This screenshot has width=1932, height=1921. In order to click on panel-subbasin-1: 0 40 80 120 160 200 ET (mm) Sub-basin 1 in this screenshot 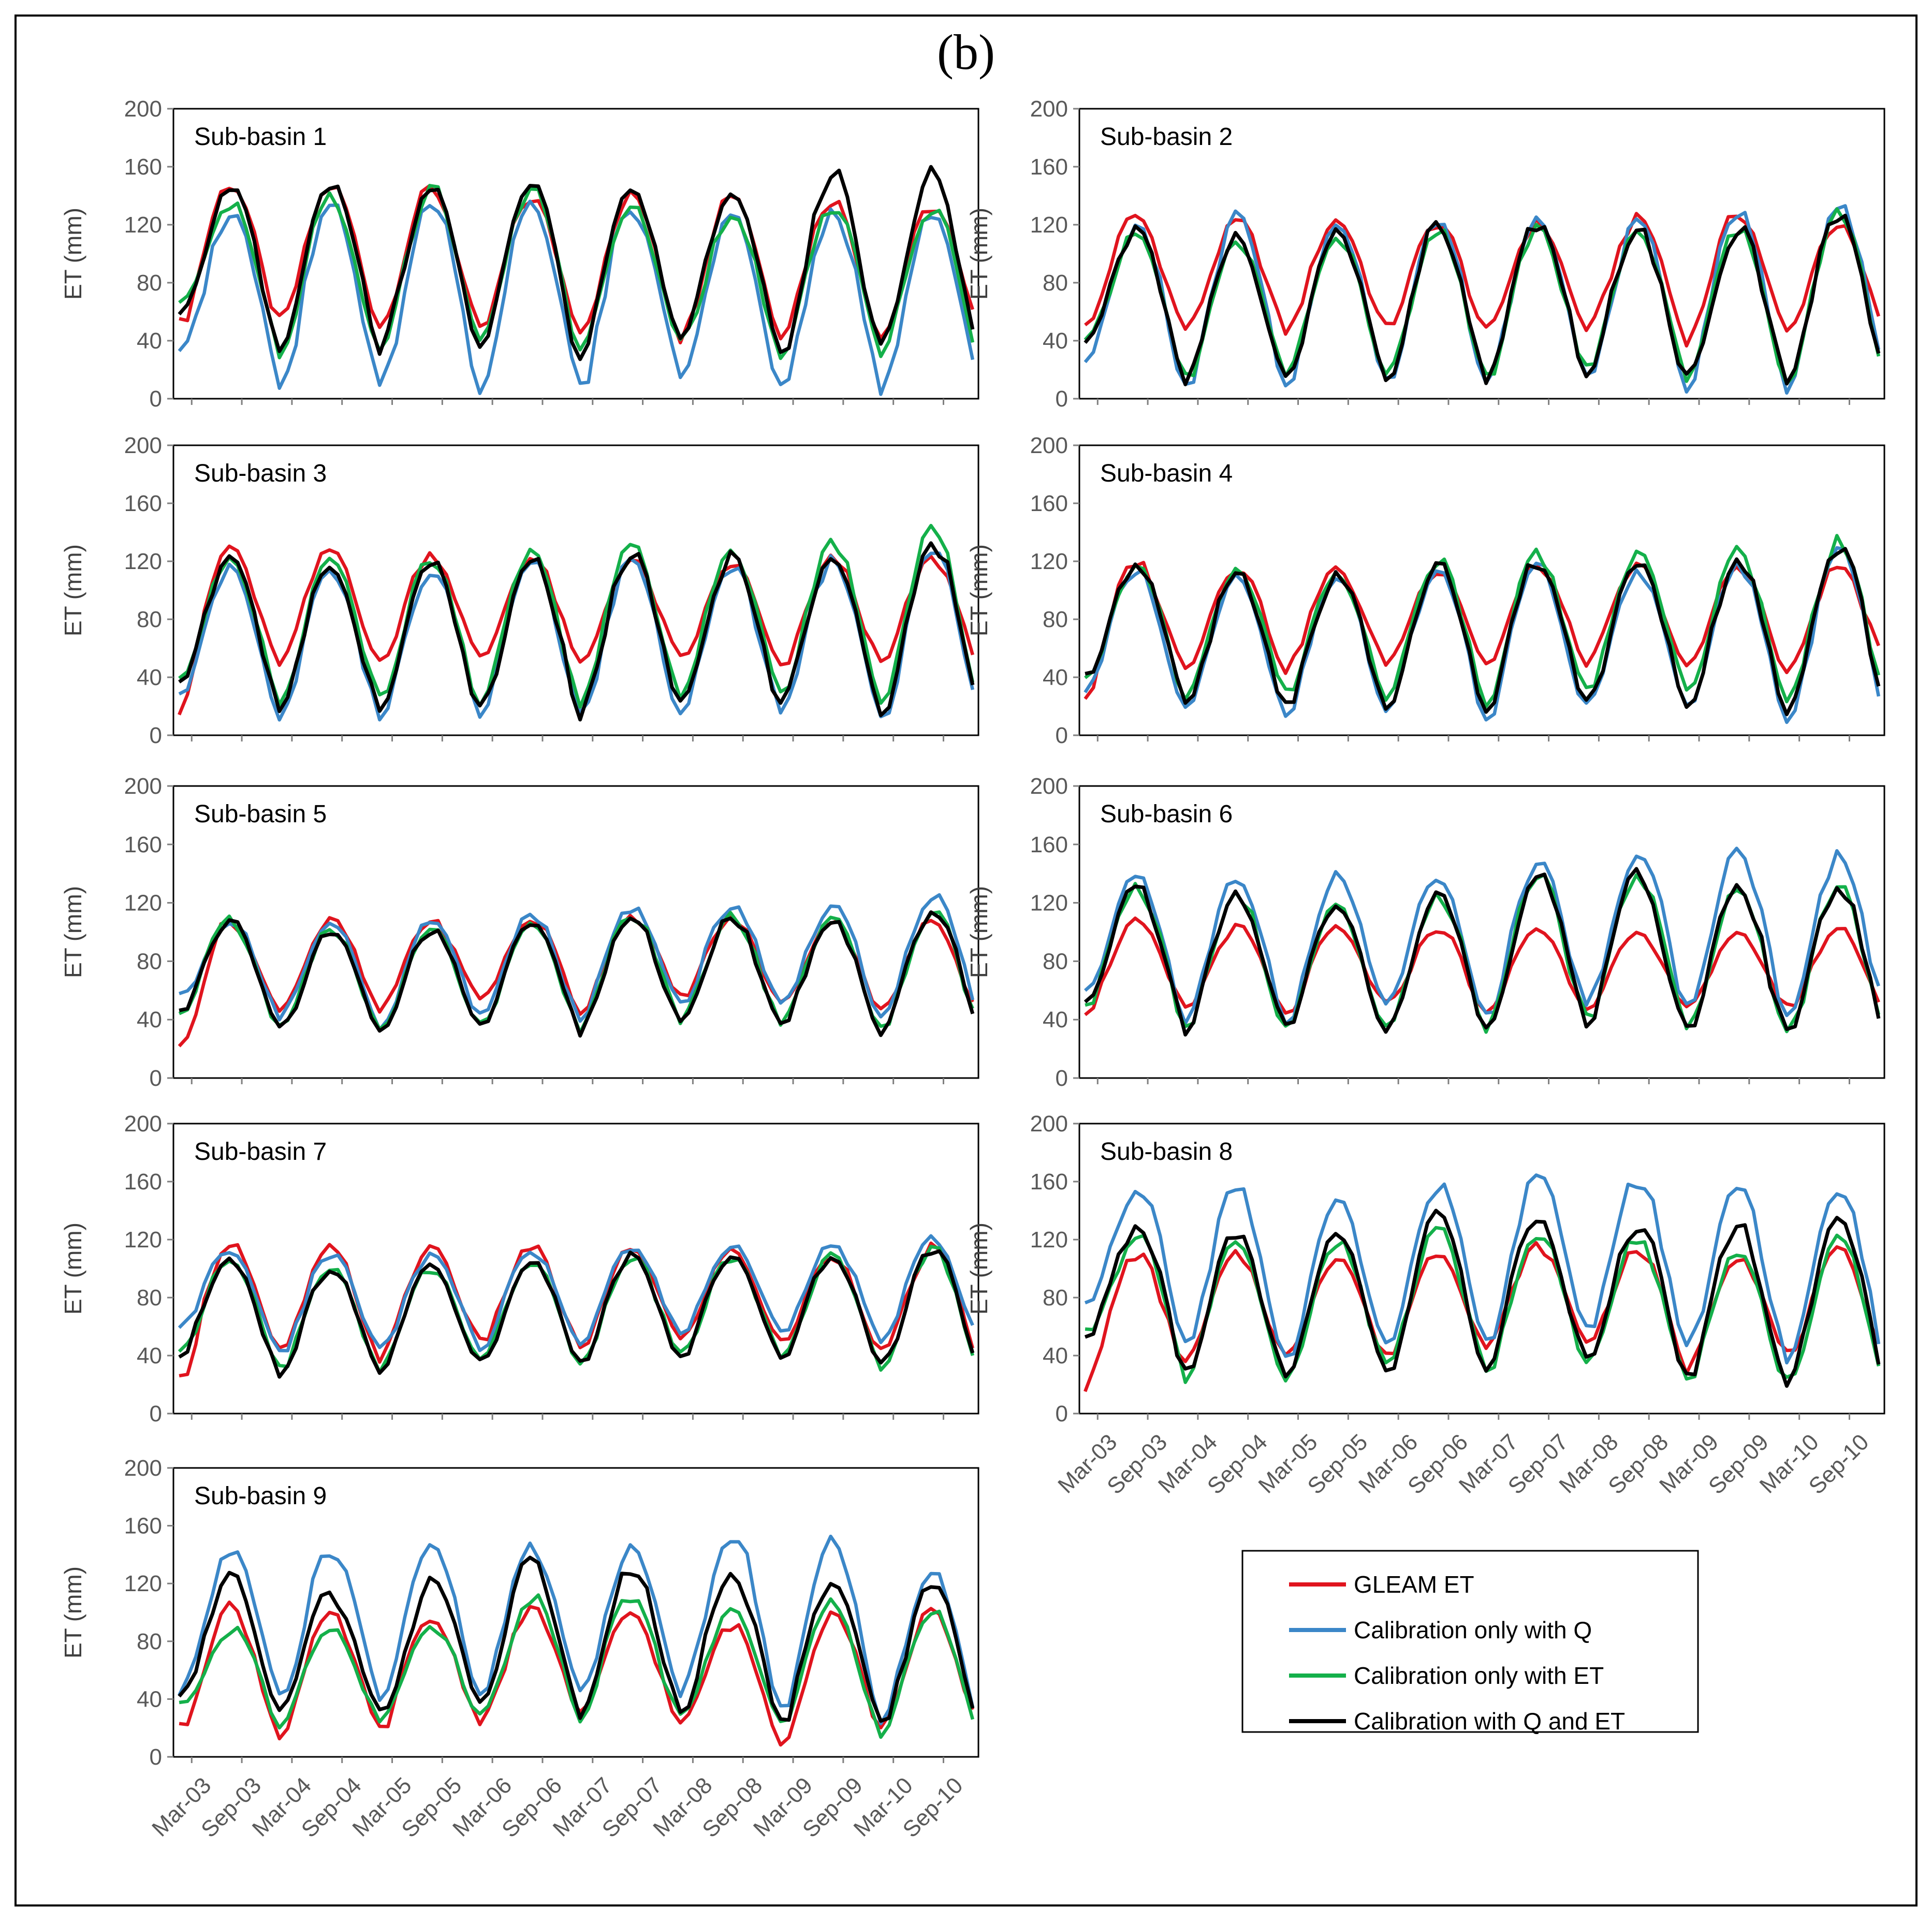, I will do `click(519, 254)`.